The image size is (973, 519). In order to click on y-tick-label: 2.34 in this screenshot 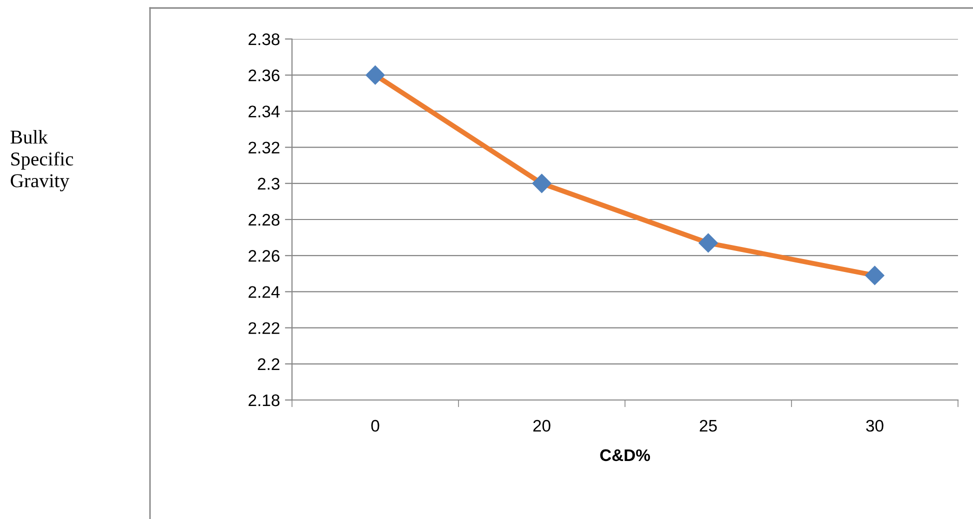, I will do `click(264, 112)`.